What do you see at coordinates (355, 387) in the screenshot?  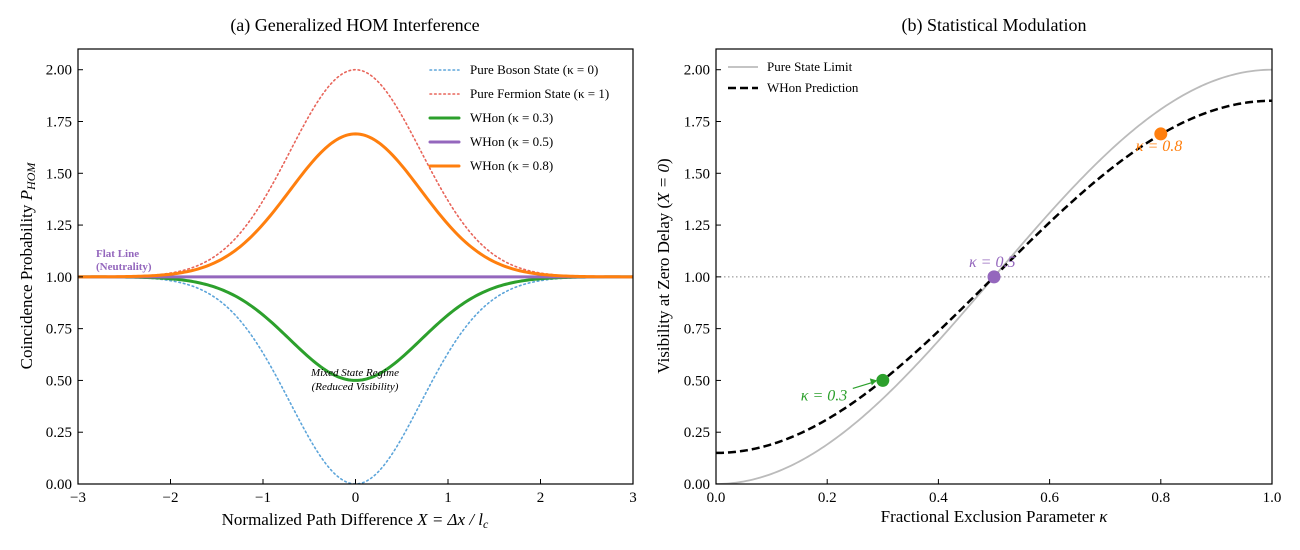 I see `mixed-state-annotation-sub: (Reduced Visibility)` at bounding box center [355, 387].